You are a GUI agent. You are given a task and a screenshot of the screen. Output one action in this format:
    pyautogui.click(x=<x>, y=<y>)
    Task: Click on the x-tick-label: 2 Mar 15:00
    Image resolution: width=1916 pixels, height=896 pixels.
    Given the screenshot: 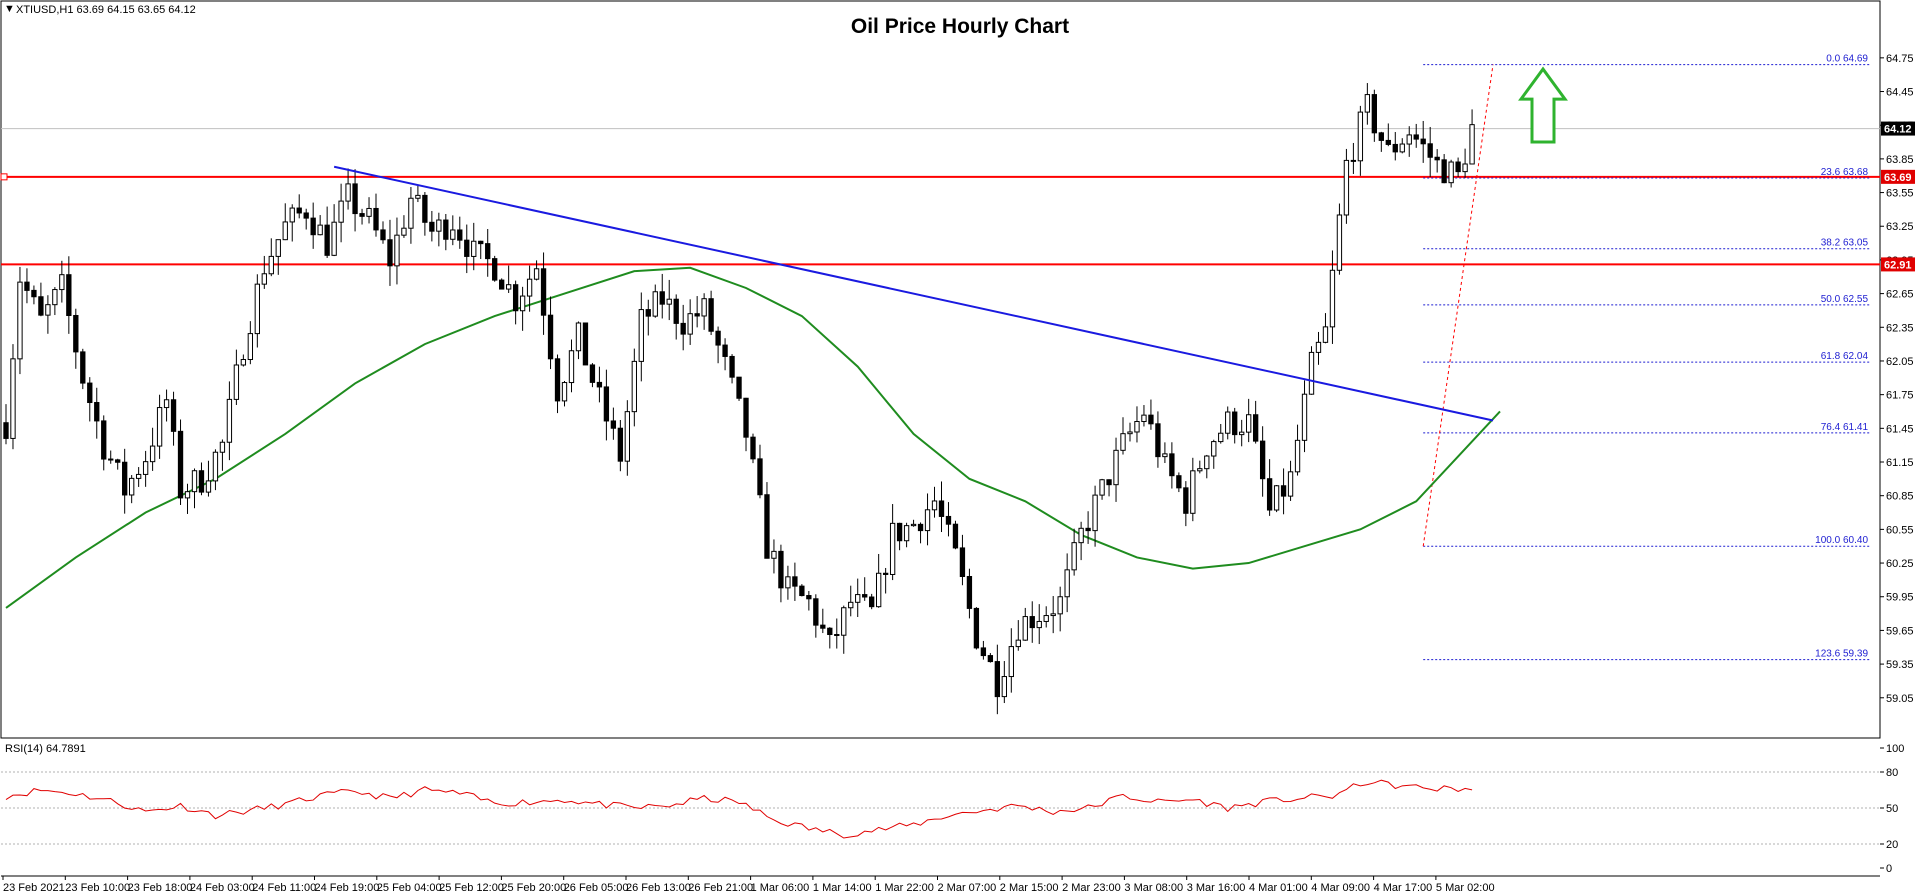 What is the action you would take?
    pyautogui.click(x=1029, y=888)
    